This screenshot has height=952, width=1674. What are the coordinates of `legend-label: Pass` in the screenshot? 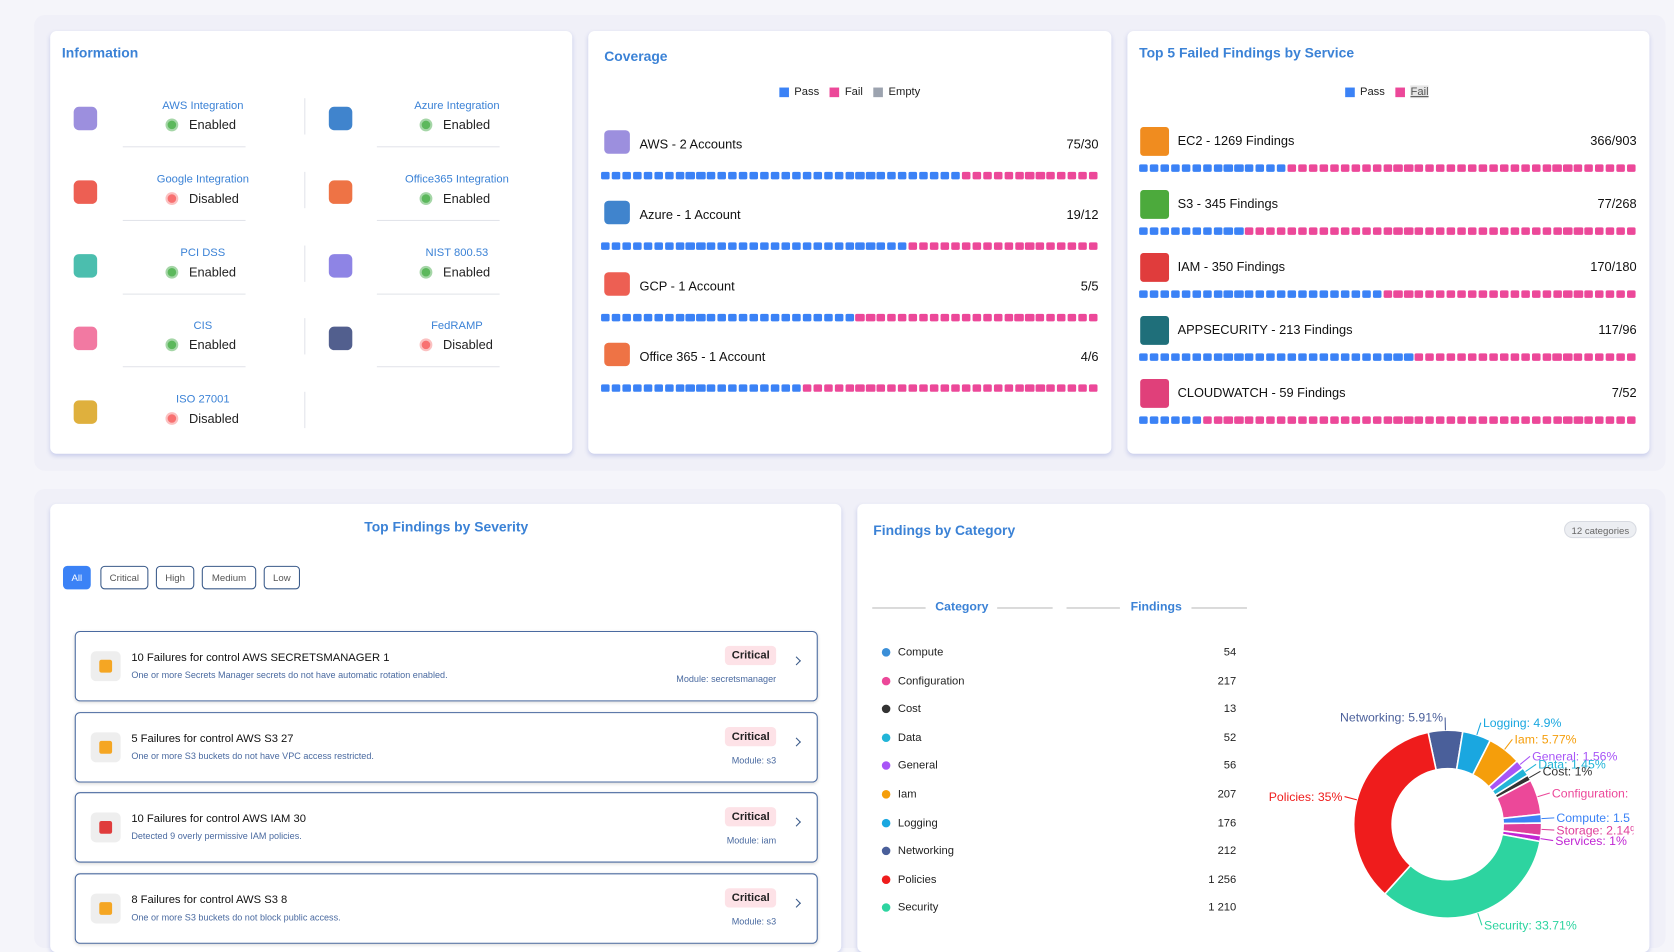 It's located at (1372, 91).